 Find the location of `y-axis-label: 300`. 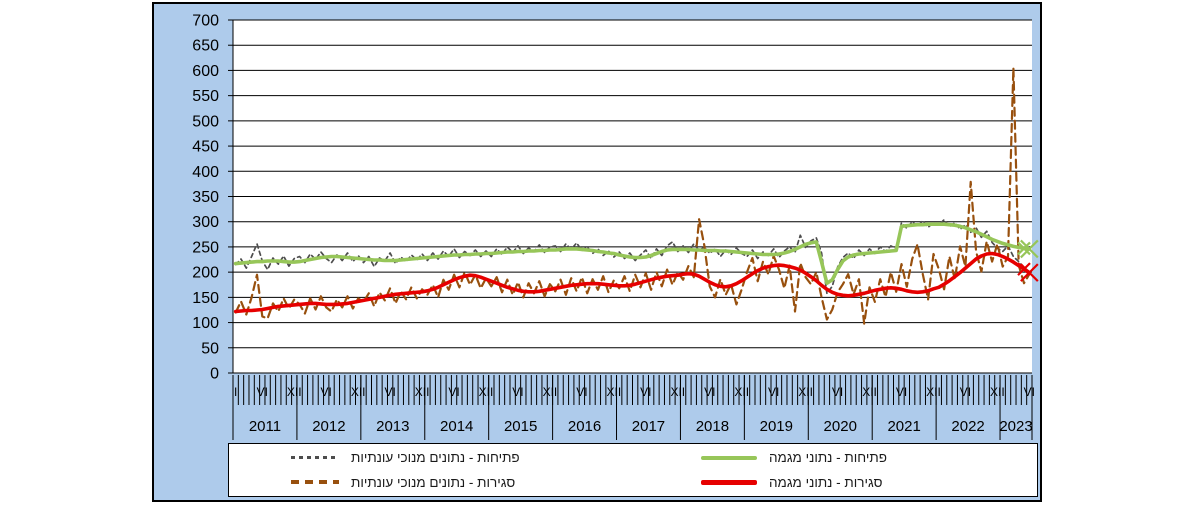

y-axis-label: 300 is located at coordinates (205, 222).